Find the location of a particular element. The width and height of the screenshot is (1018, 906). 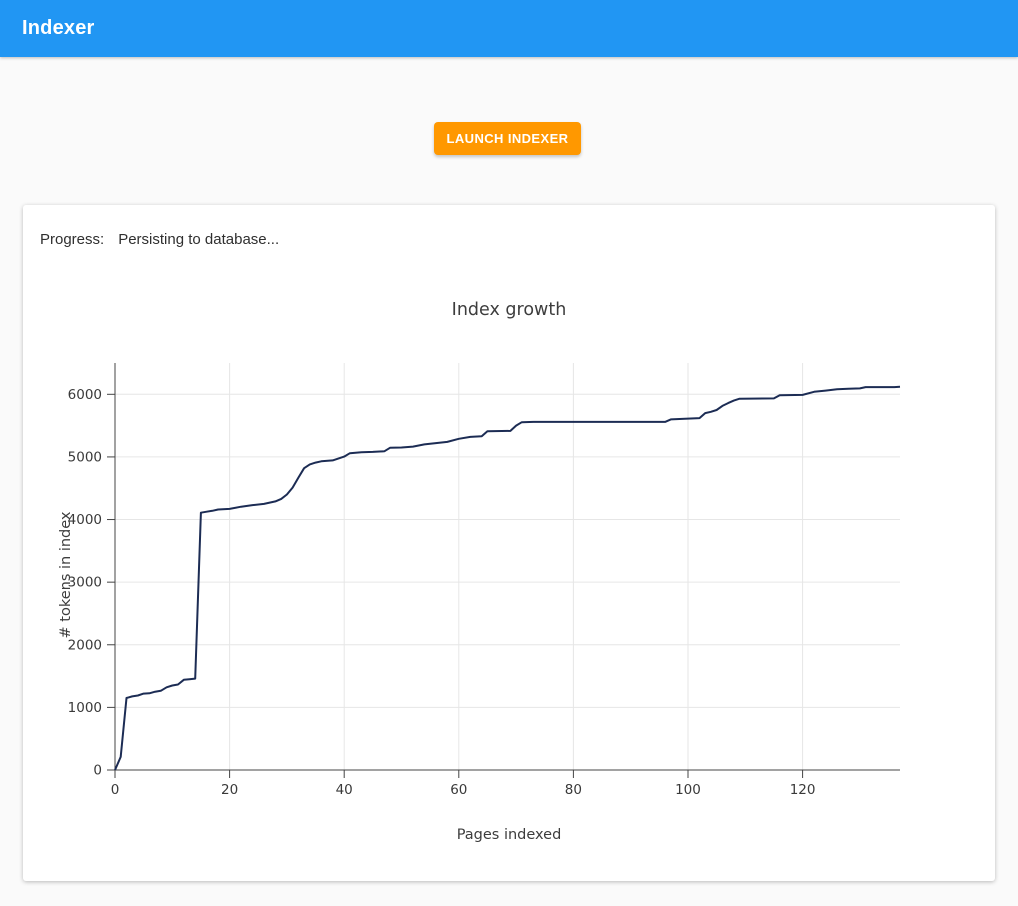

y-tick-label: 5000 is located at coordinates (85, 457).